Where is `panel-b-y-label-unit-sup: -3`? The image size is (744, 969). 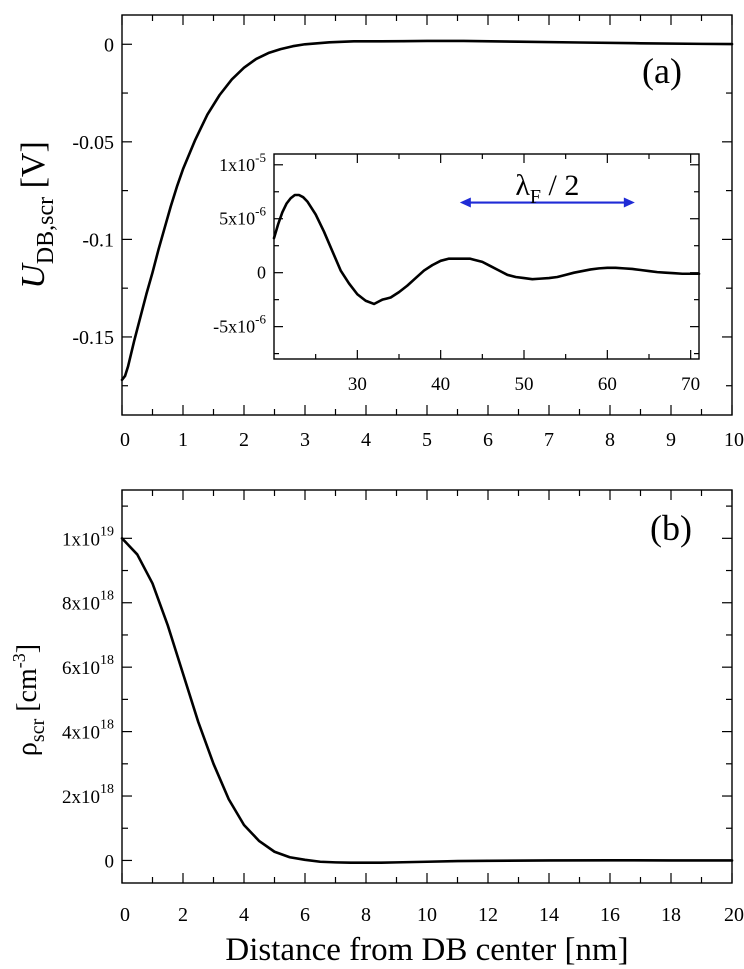
panel-b-y-label-unit-sup: -3 is located at coordinates (19, 660).